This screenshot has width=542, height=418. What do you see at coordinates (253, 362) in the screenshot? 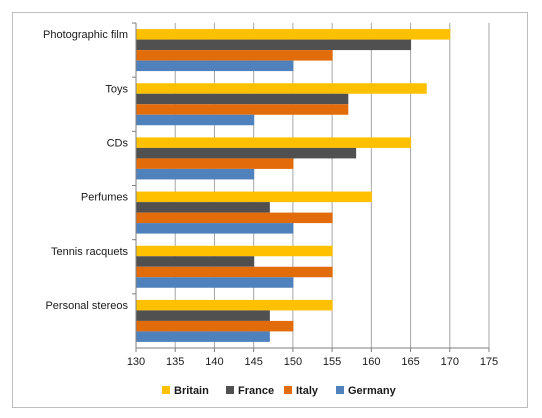
I see `x-tick-label-145: 145` at bounding box center [253, 362].